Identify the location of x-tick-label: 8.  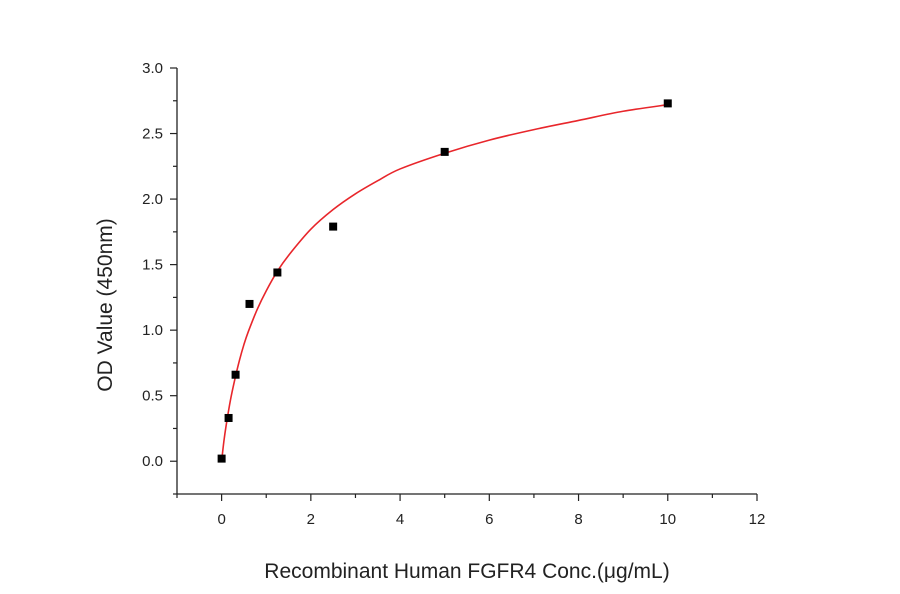
(578, 519).